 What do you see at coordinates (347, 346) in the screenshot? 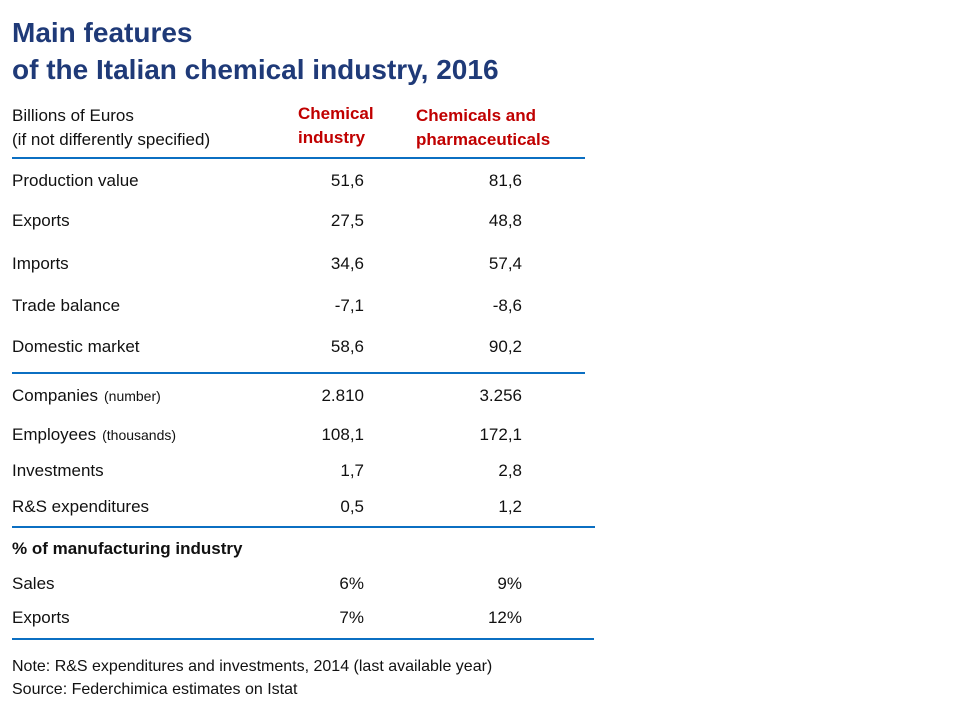
I see `cell-chemical: 58,6` at bounding box center [347, 346].